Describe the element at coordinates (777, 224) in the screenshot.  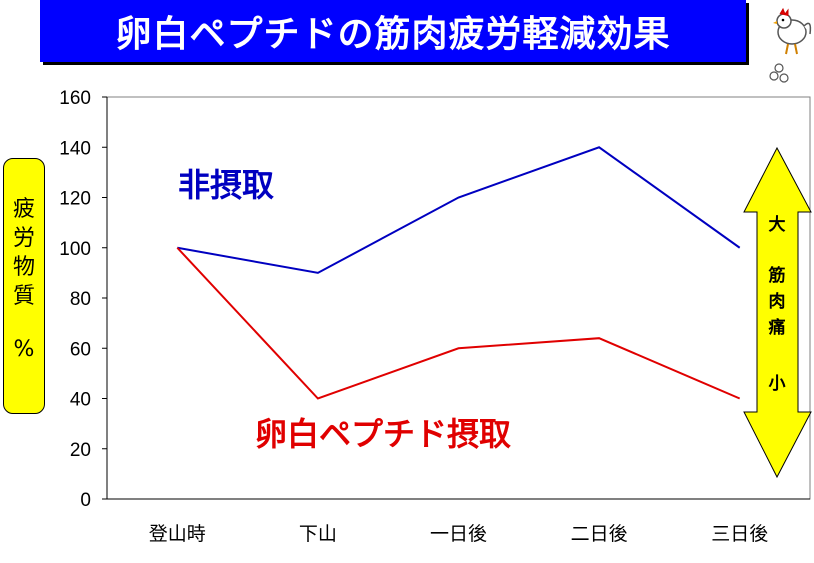
I see `arrow-label-top: 大` at that location.